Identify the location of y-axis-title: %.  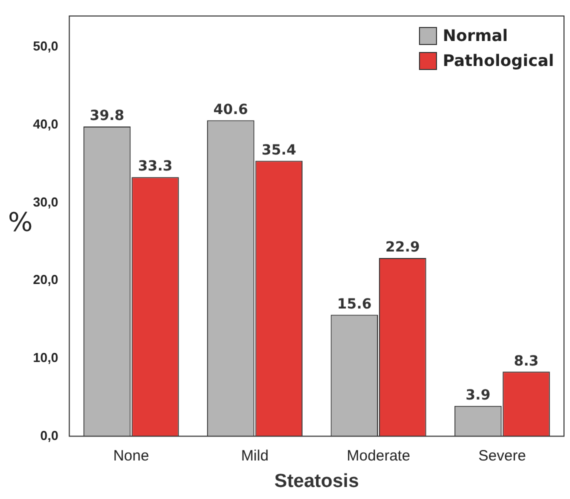
(20, 223).